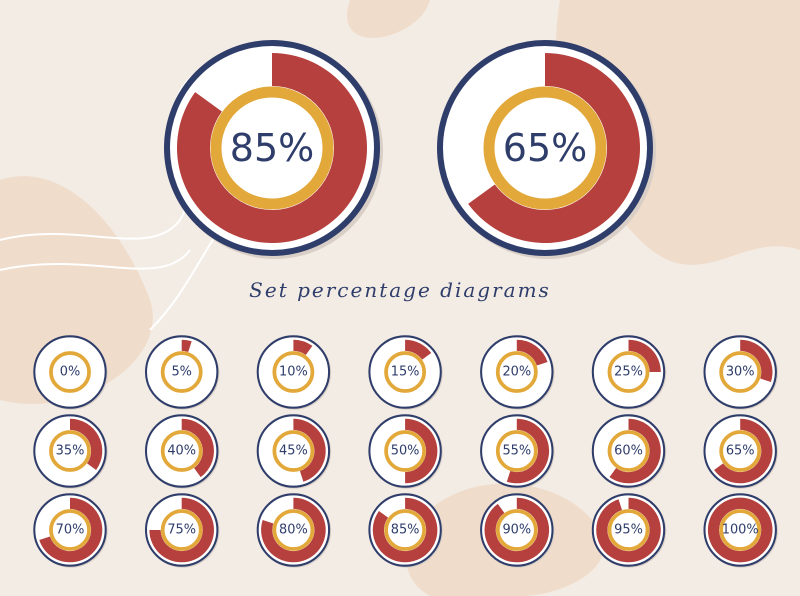  I want to click on percent-label: 45%, so click(293, 451).